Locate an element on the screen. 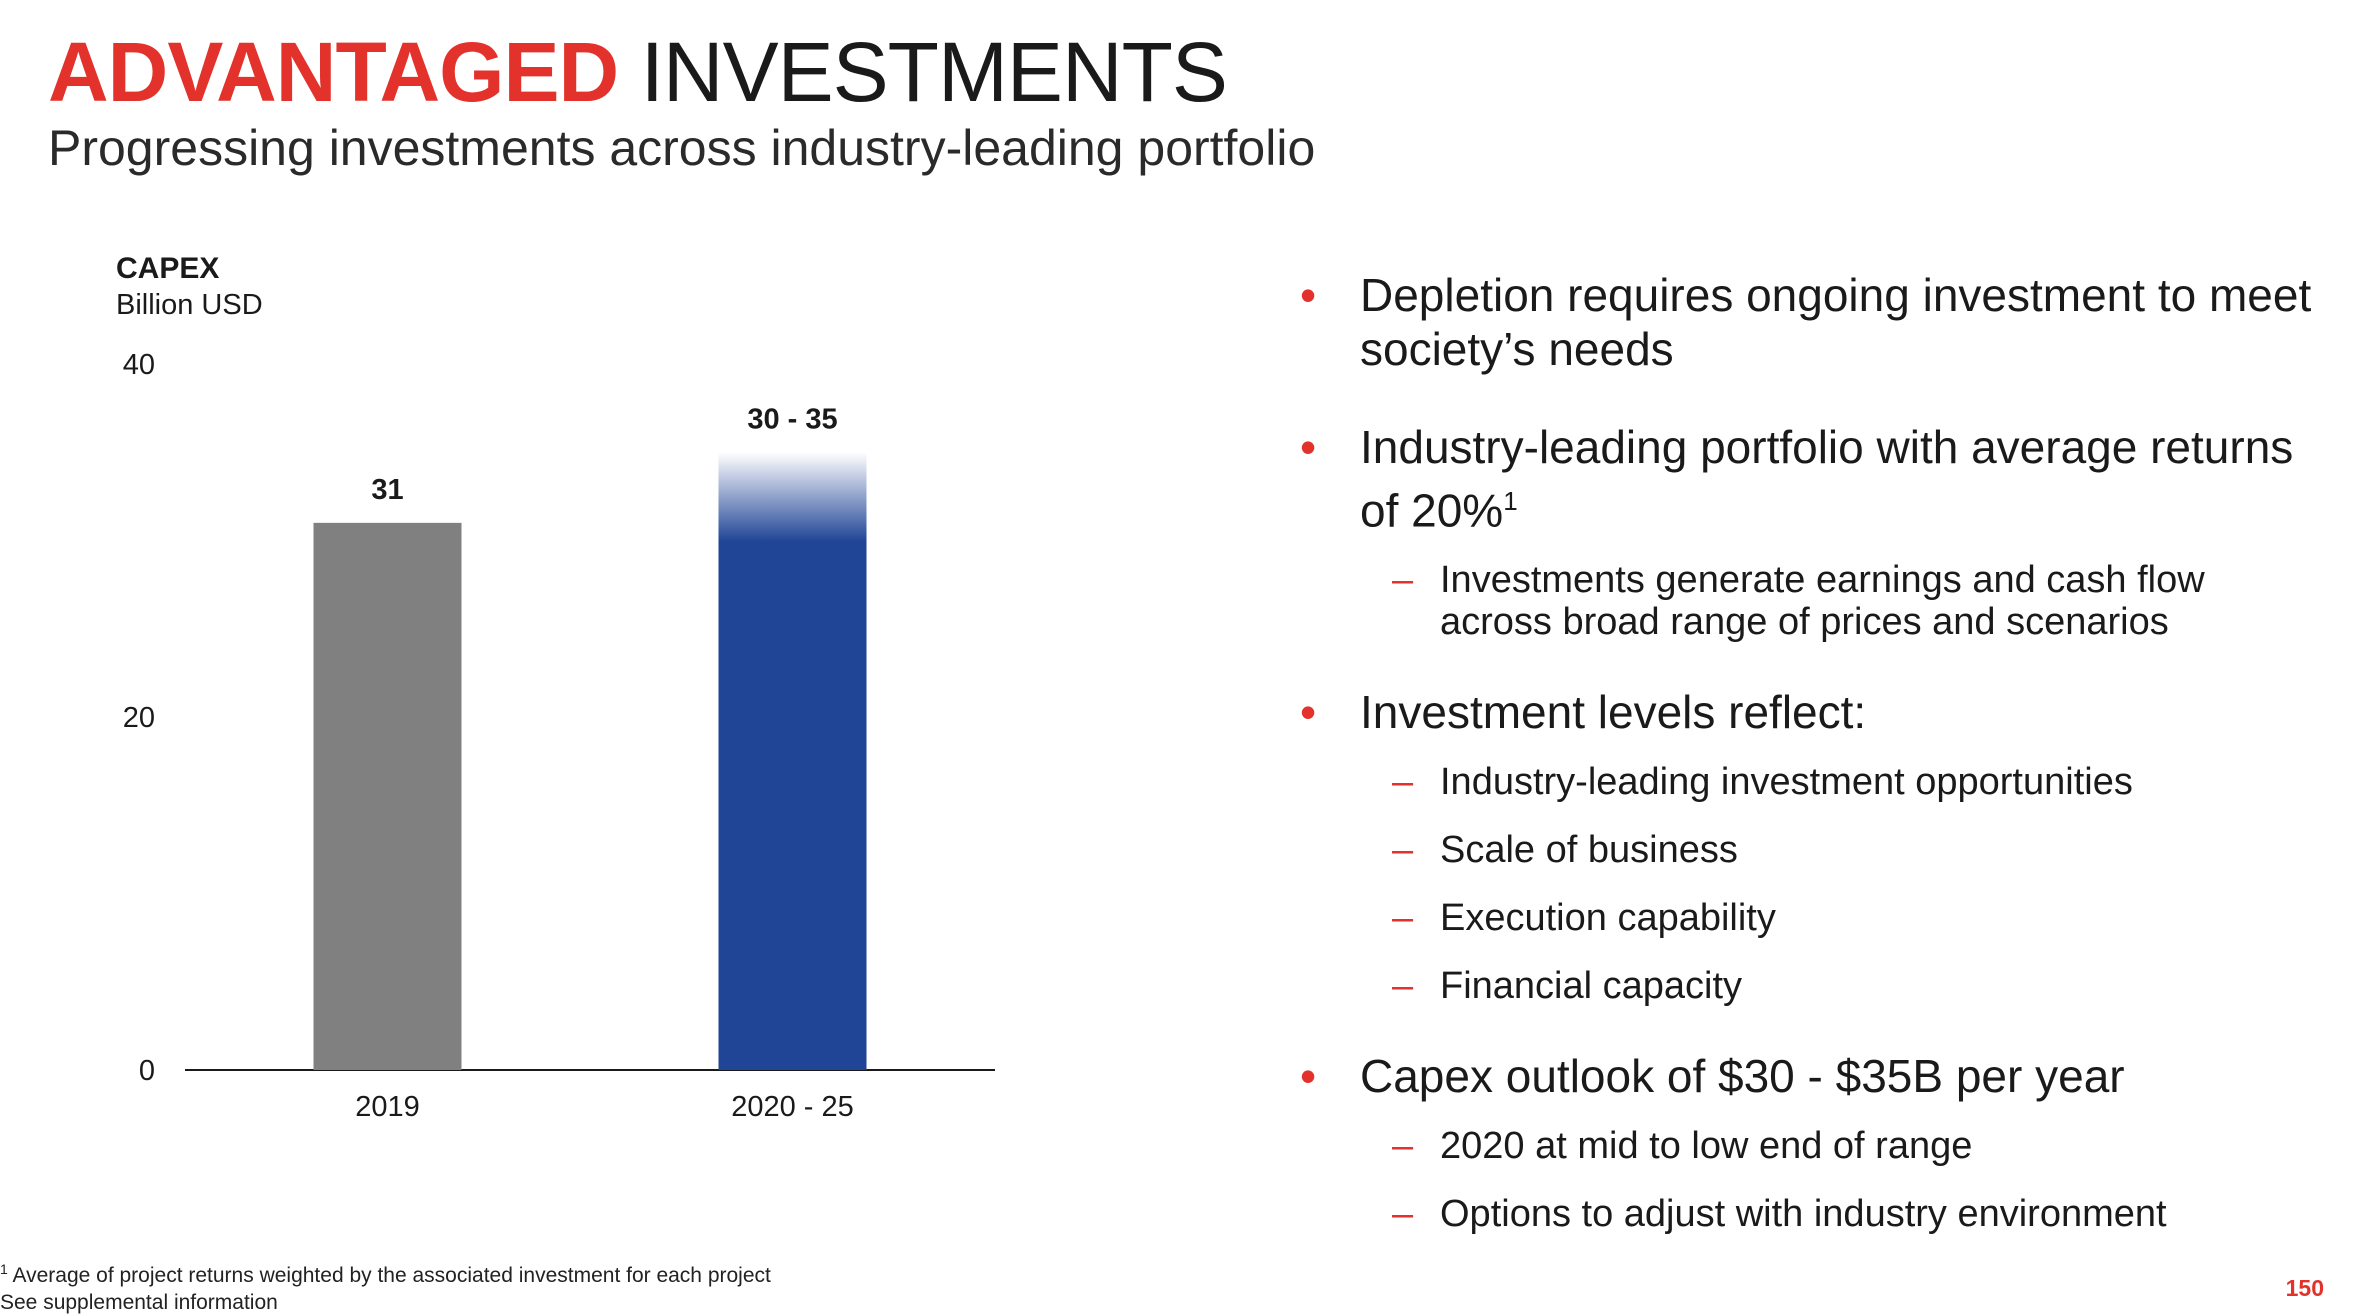 This screenshot has height=1316, width=2360. bar-2019 is located at coordinates (387, 796).